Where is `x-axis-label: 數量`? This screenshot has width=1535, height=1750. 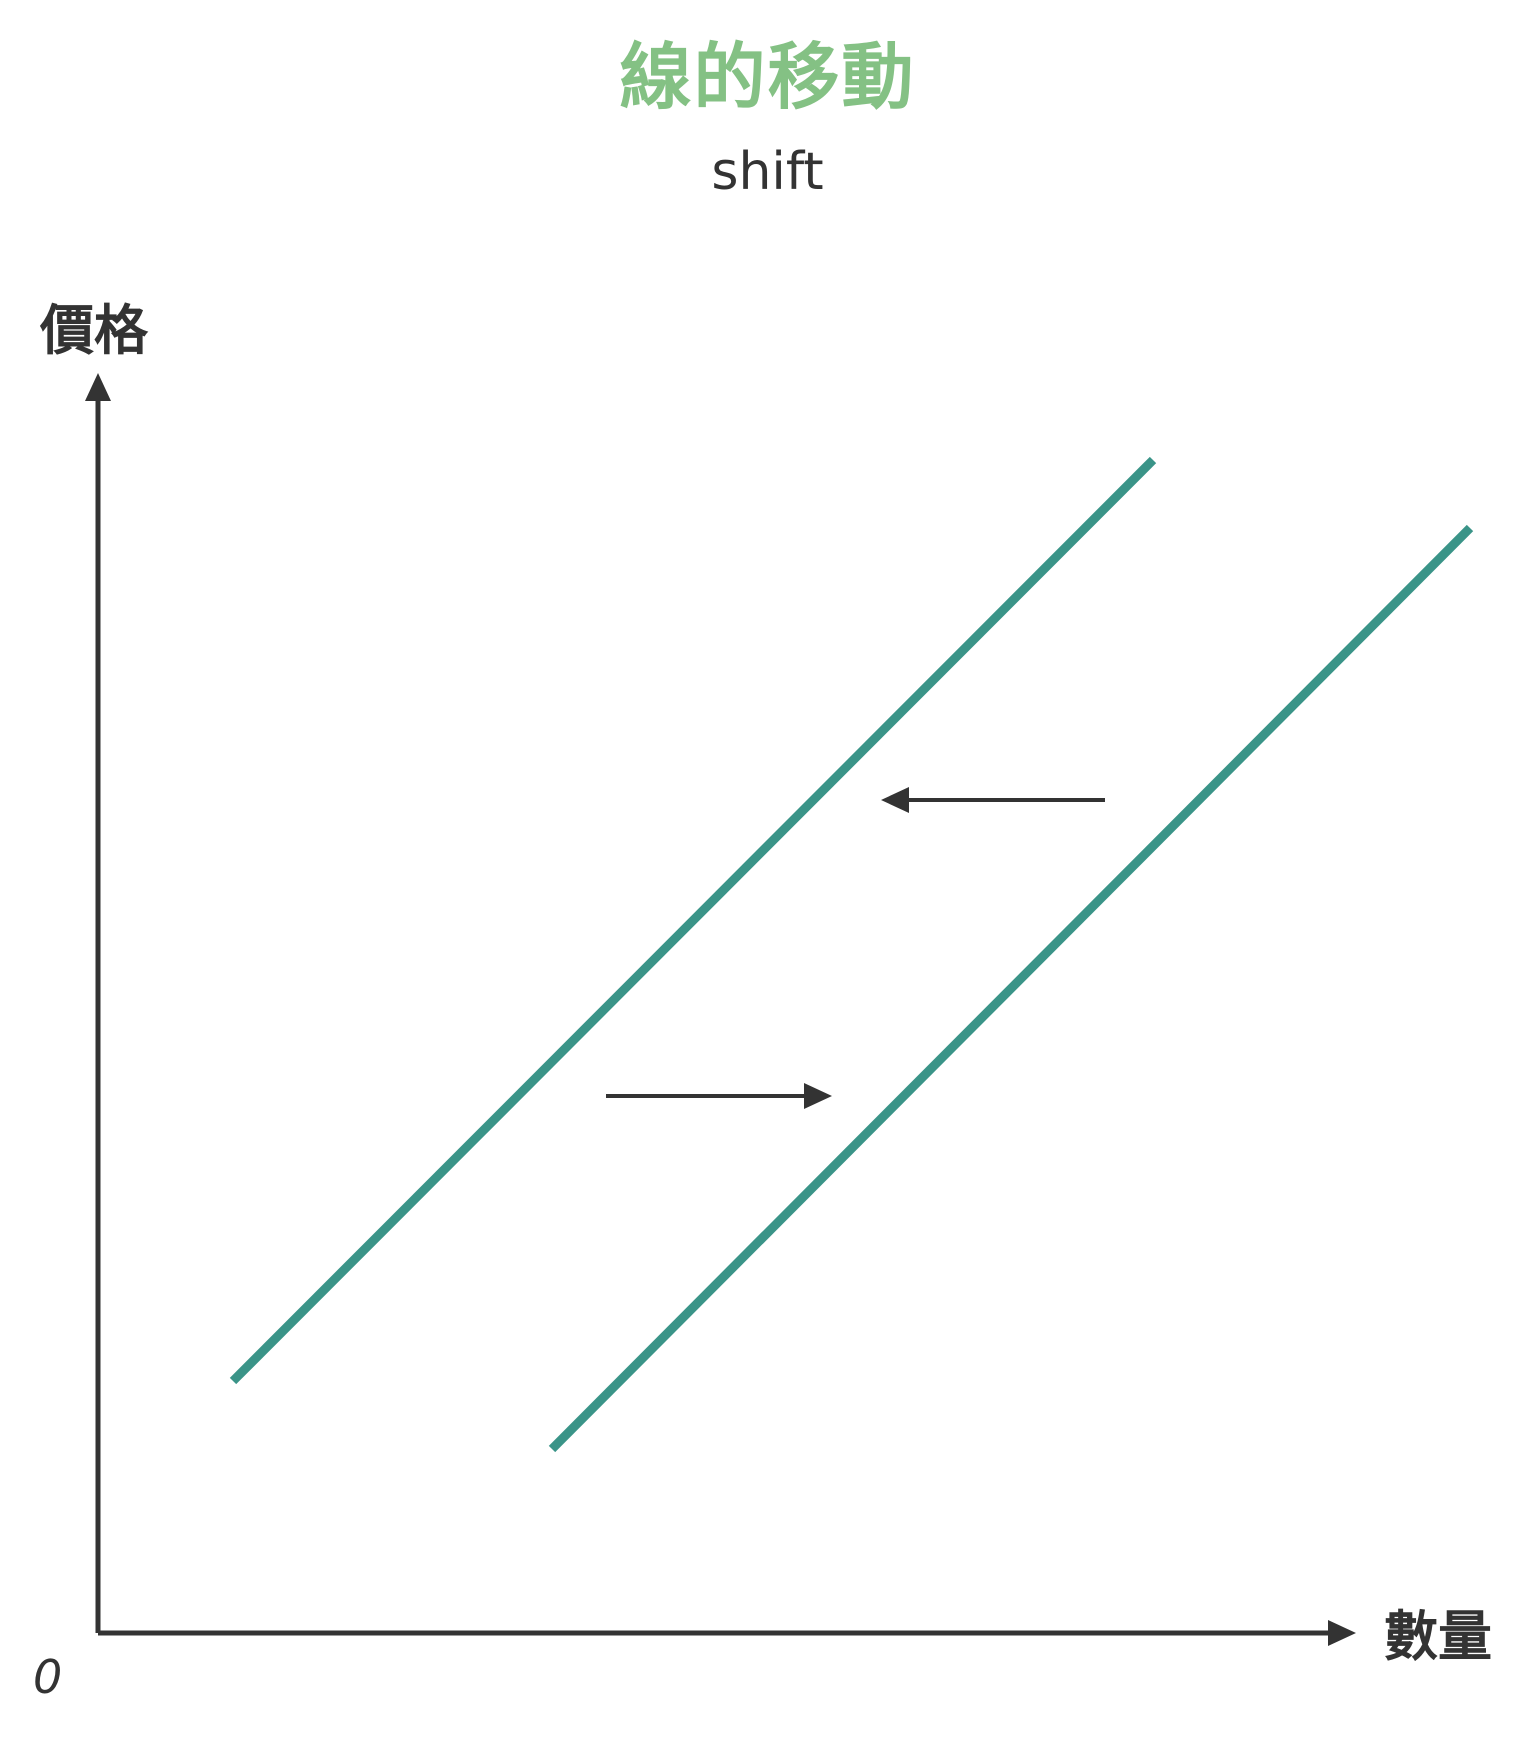
x-axis-label: 數量 is located at coordinates (1438, 1636).